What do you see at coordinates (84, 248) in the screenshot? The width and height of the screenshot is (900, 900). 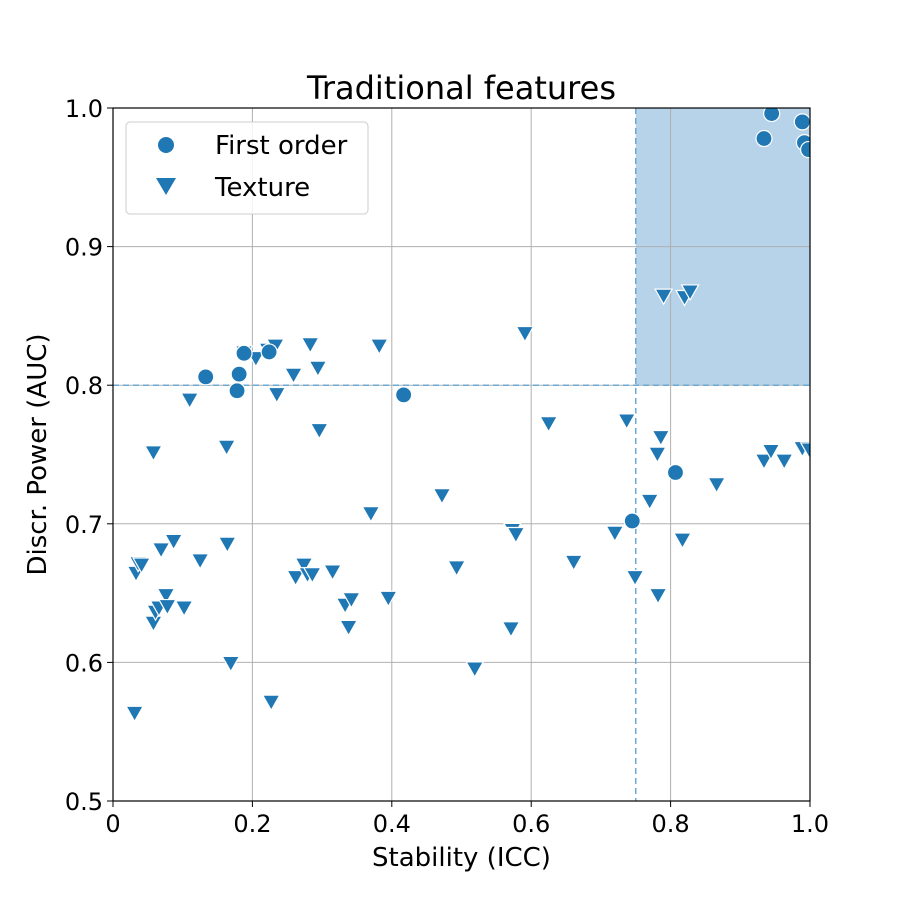 I see `y-tick-label: 0.9` at bounding box center [84, 248].